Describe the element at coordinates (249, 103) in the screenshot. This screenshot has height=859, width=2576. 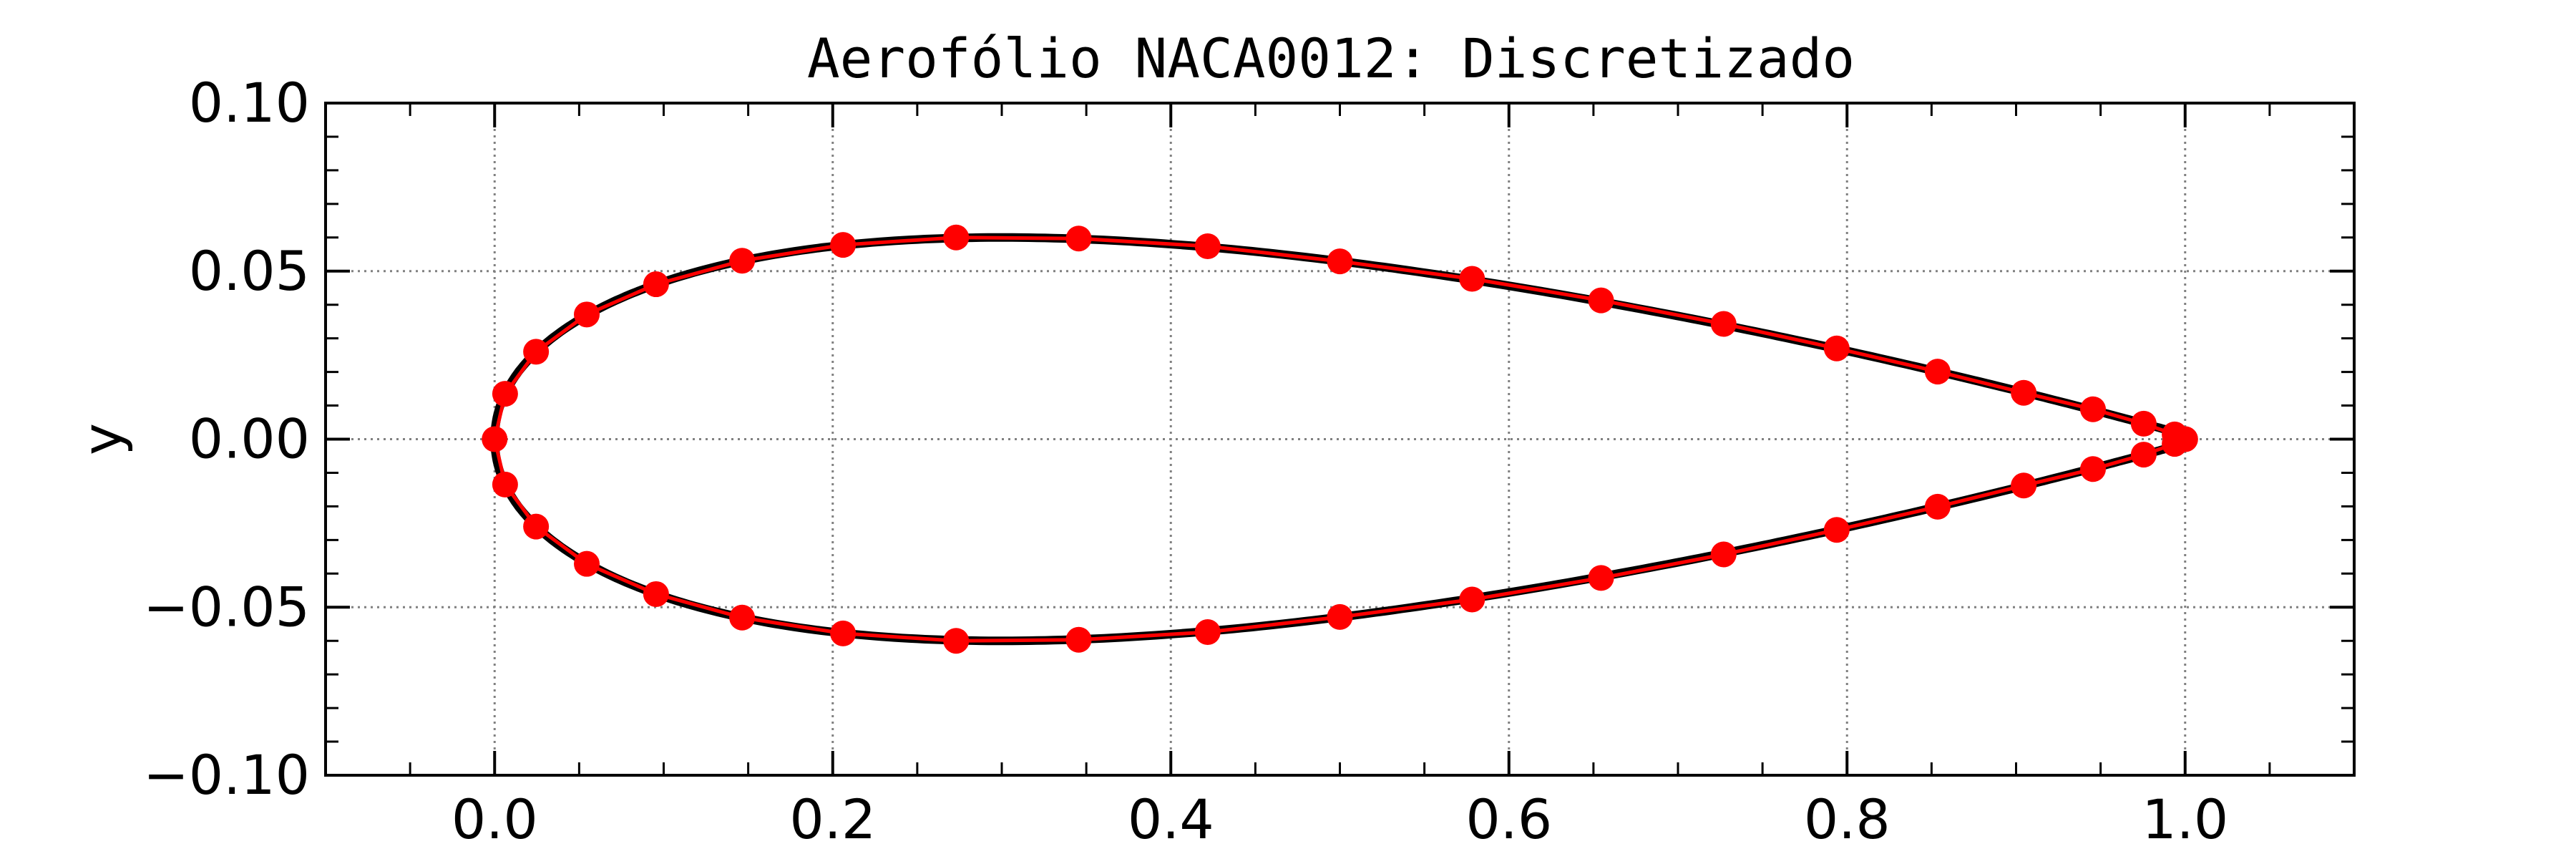
I see `y-tick-label: 0.10` at that location.